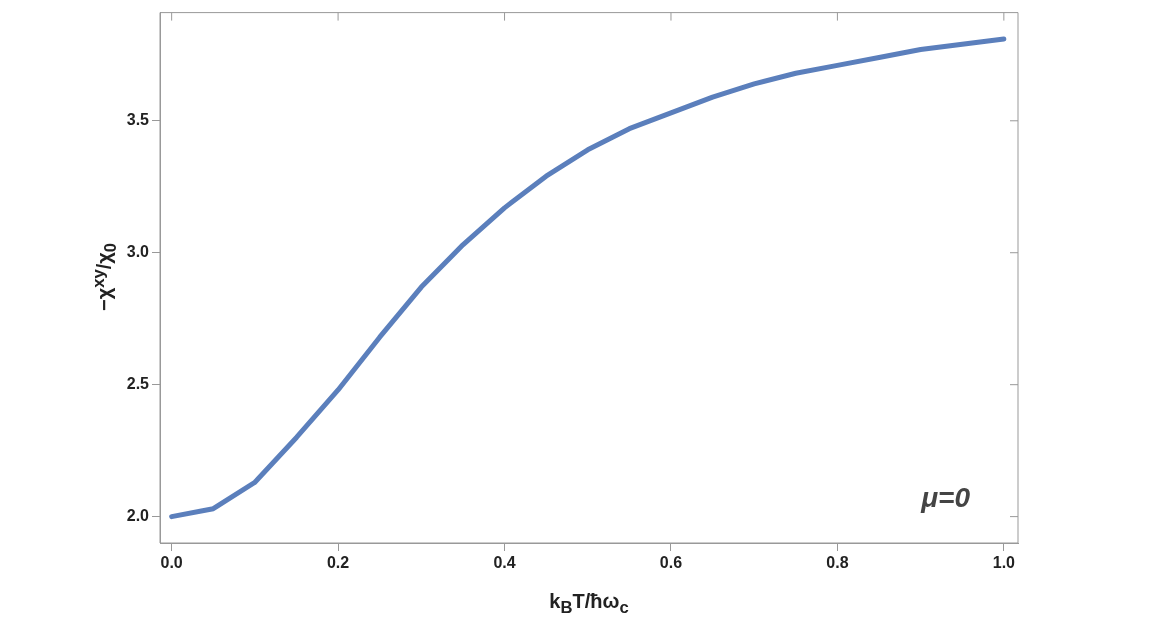 The width and height of the screenshot is (1153, 634). Describe the element at coordinates (138, 516) in the screenshot. I see `y-tick-label: 2.0` at that location.